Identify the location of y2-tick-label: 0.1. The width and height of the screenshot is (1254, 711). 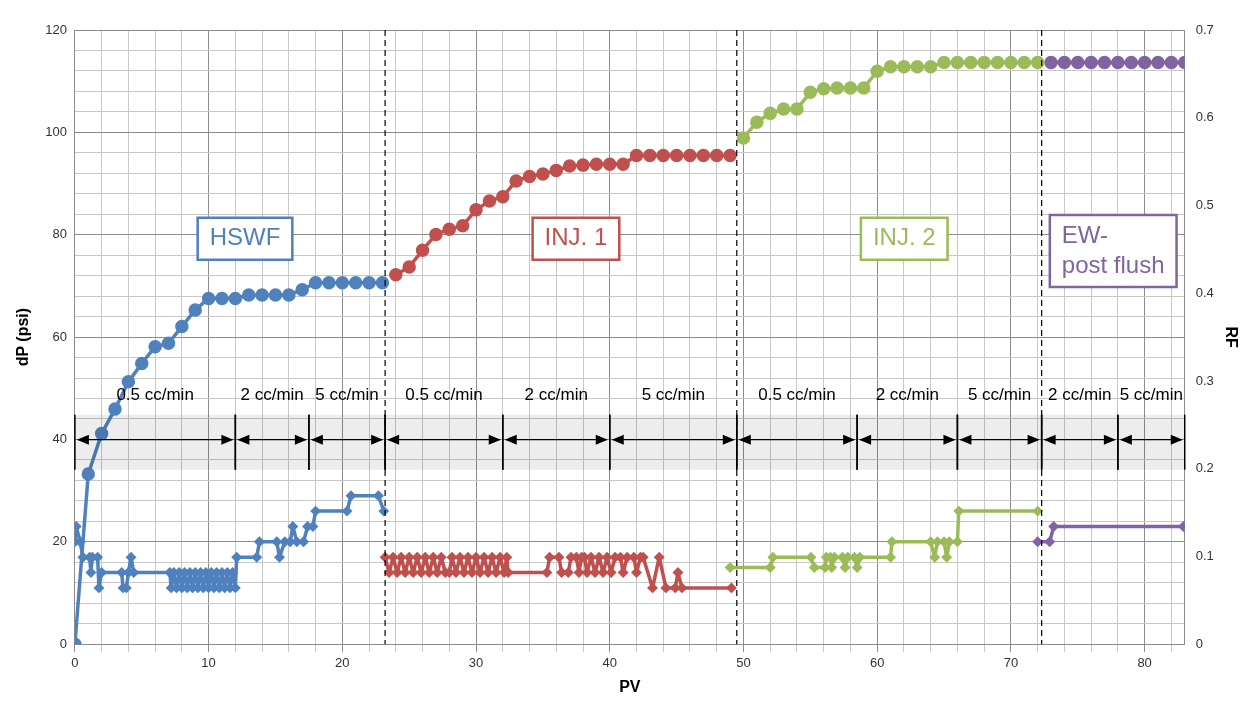
(1204, 556).